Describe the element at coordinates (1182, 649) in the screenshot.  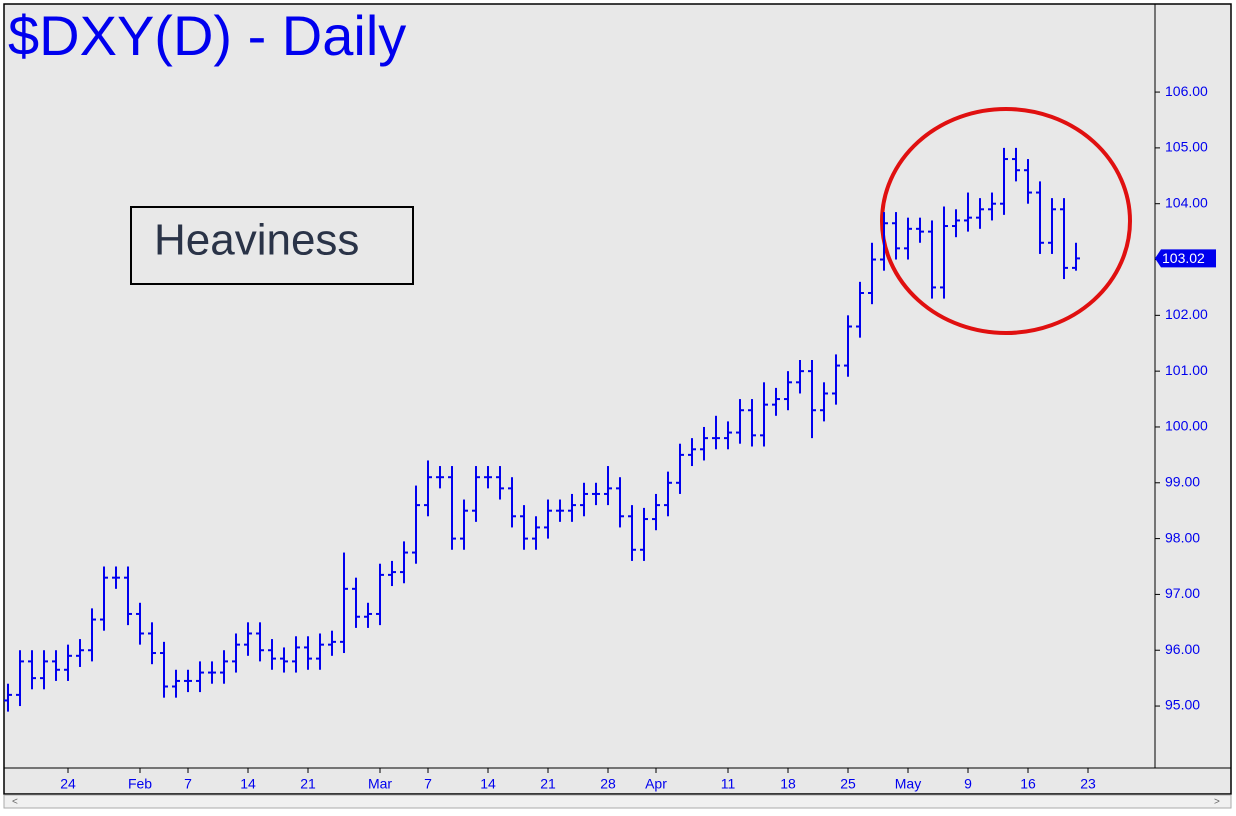
I see `y-tick-label: 96.00` at that location.